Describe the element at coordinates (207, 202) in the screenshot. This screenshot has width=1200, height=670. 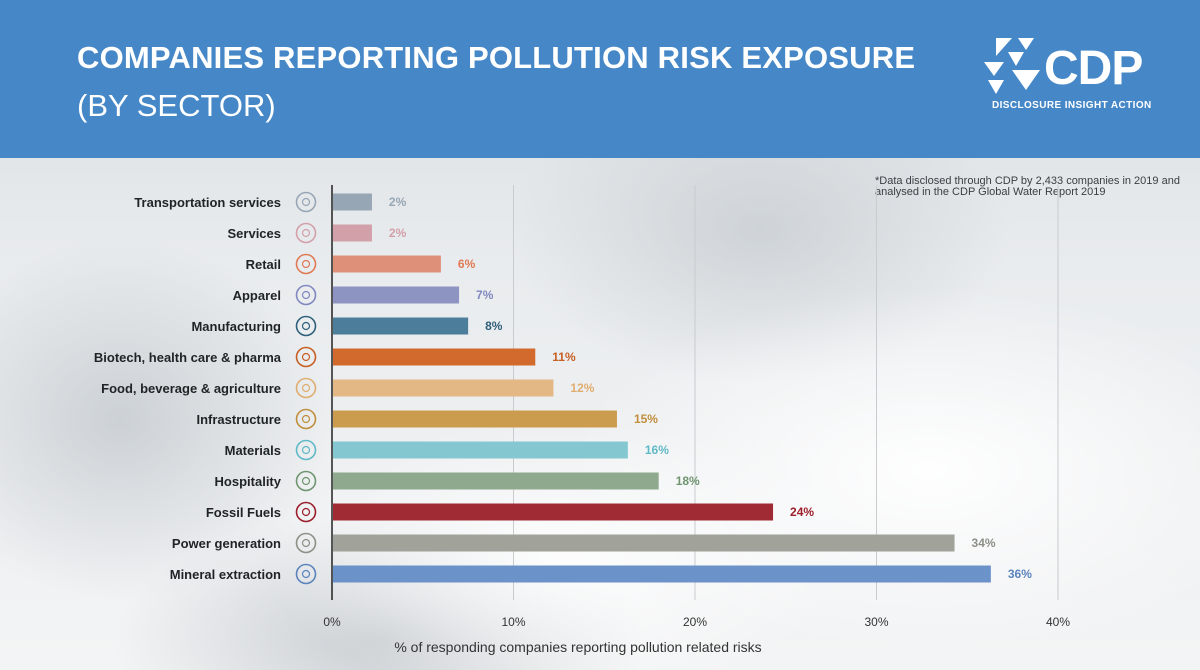
I see `category-label: Transportation services` at that location.